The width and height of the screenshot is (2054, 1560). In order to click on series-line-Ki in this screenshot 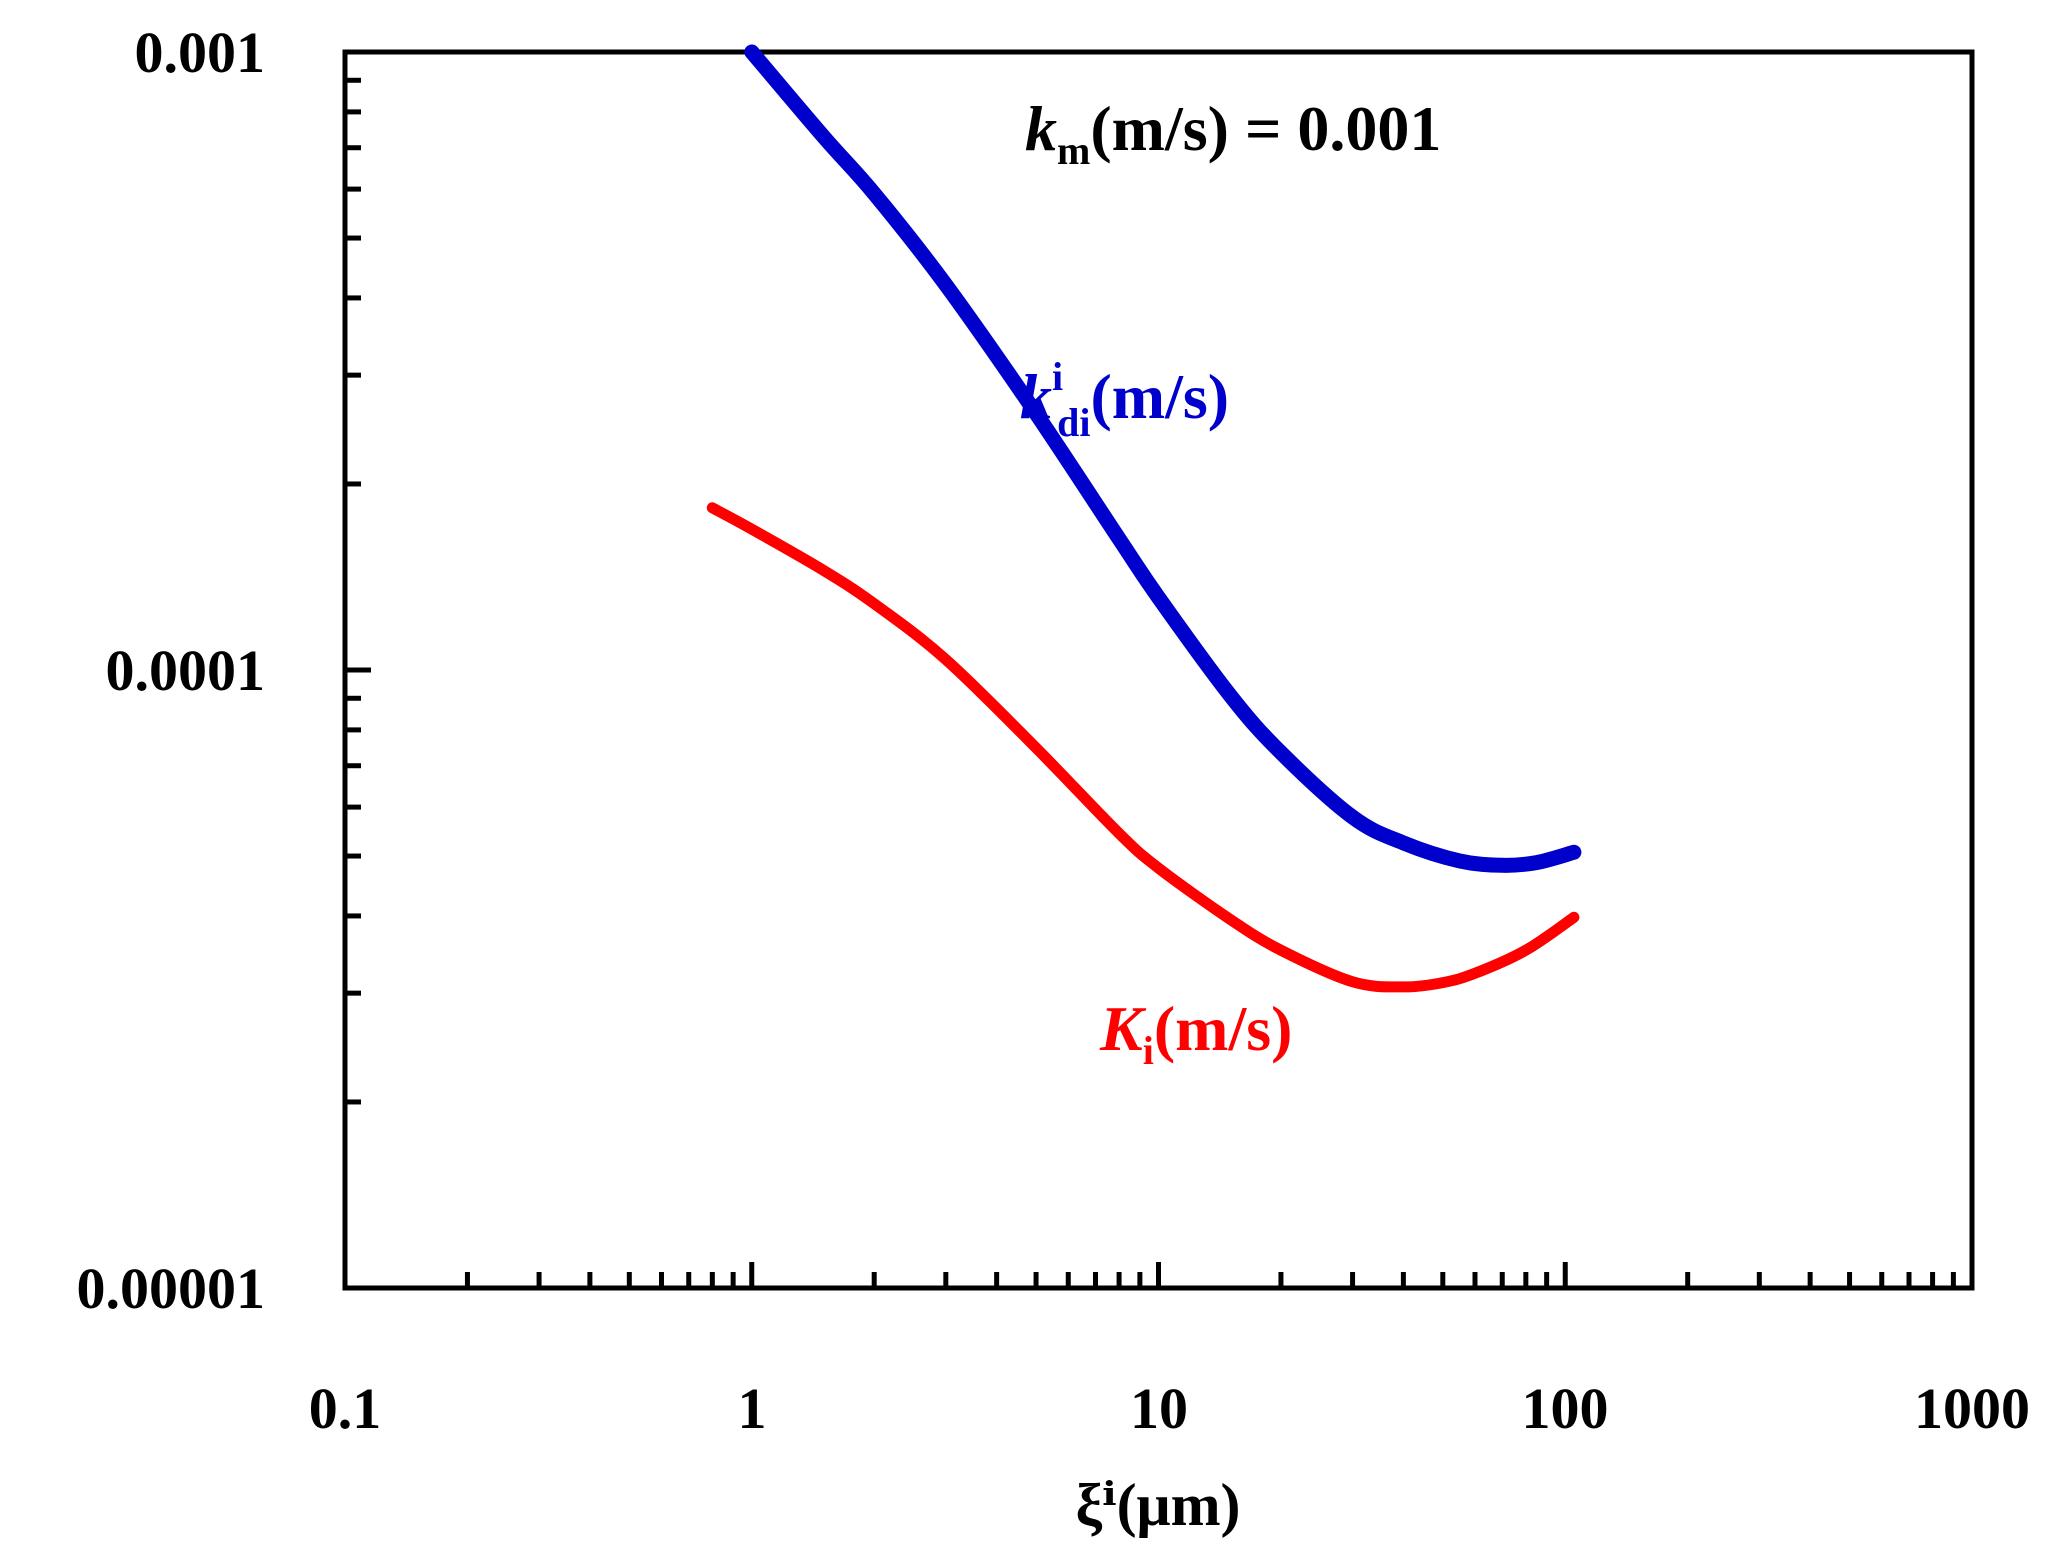, I will do `click(1143, 747)`.